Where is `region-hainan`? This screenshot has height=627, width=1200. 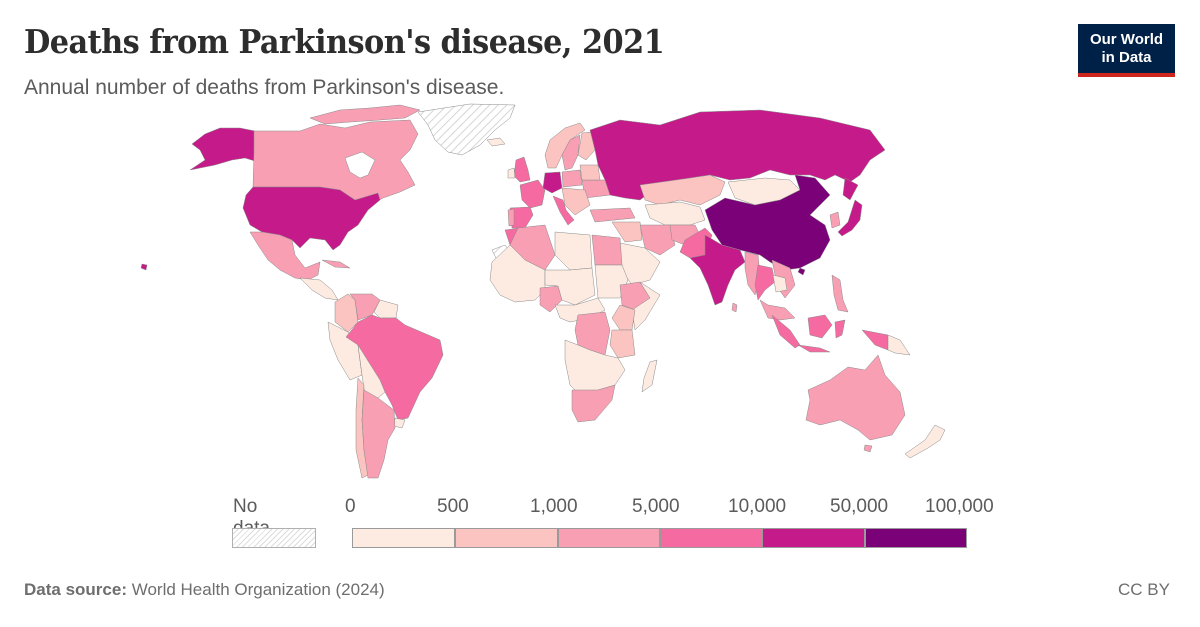
region-hainan is located at coordinates (801, 271).